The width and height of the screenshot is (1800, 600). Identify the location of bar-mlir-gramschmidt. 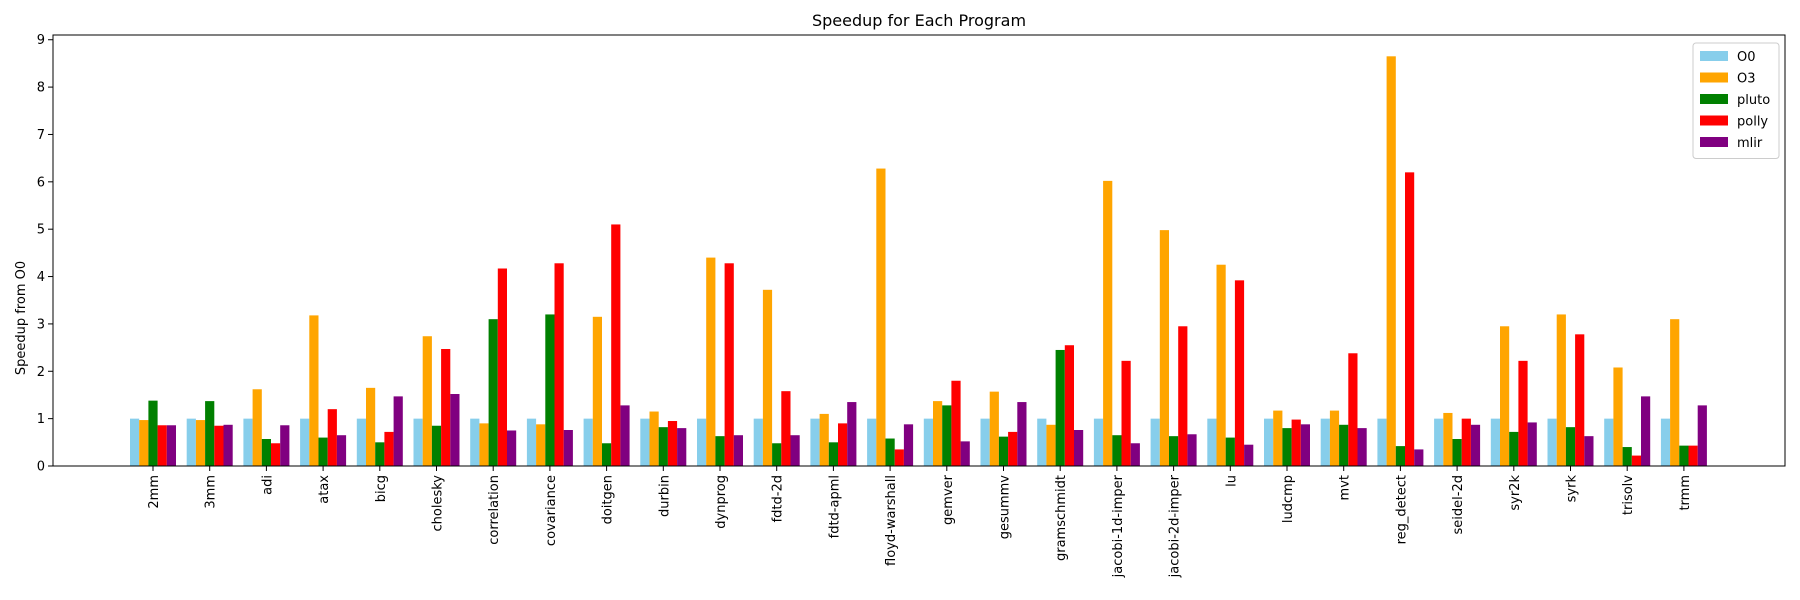
(1079, 448).